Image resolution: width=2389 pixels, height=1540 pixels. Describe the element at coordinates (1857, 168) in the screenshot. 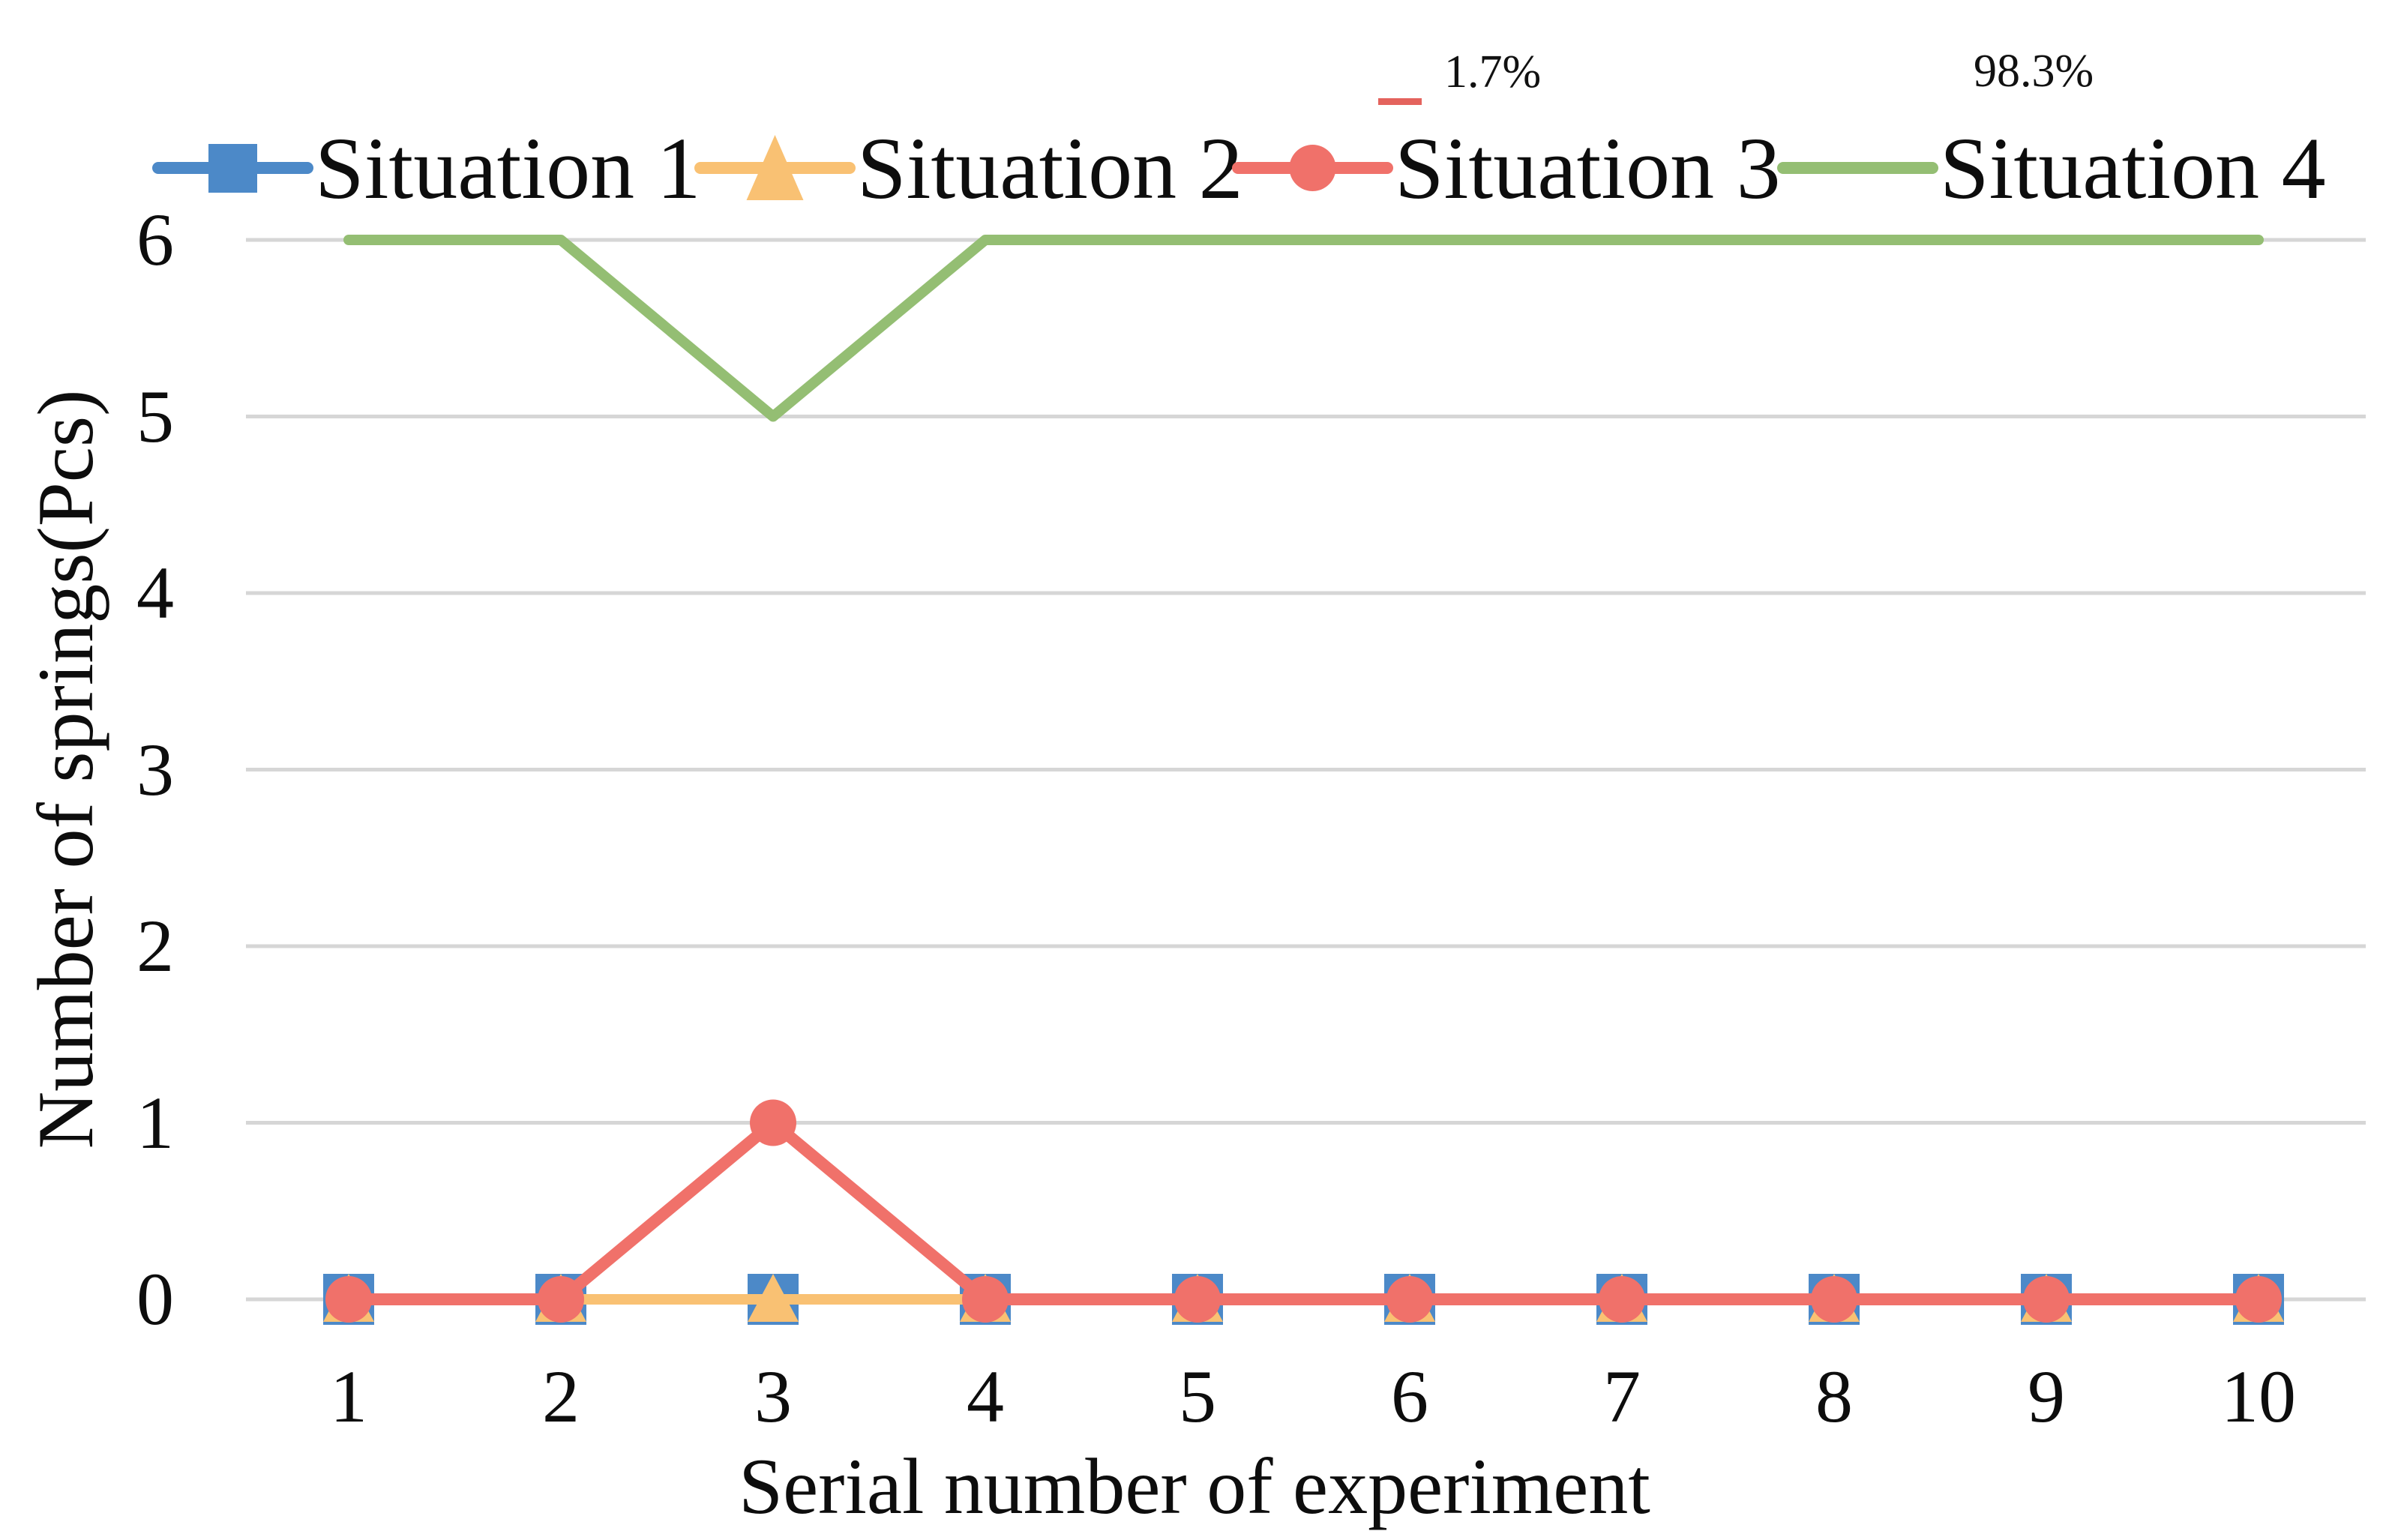

I see `legend-line-icon` at that location.